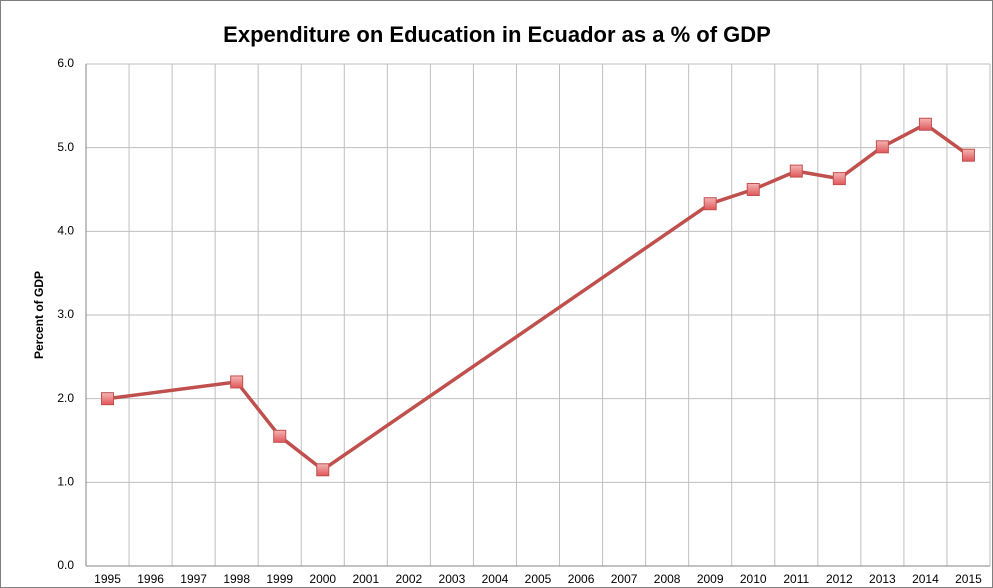 The width and height of the screenshot is (993, 588). Describe the element at coordinates (796, 579) in the screenshot. I see `x-tick-label: 2011` at that location.